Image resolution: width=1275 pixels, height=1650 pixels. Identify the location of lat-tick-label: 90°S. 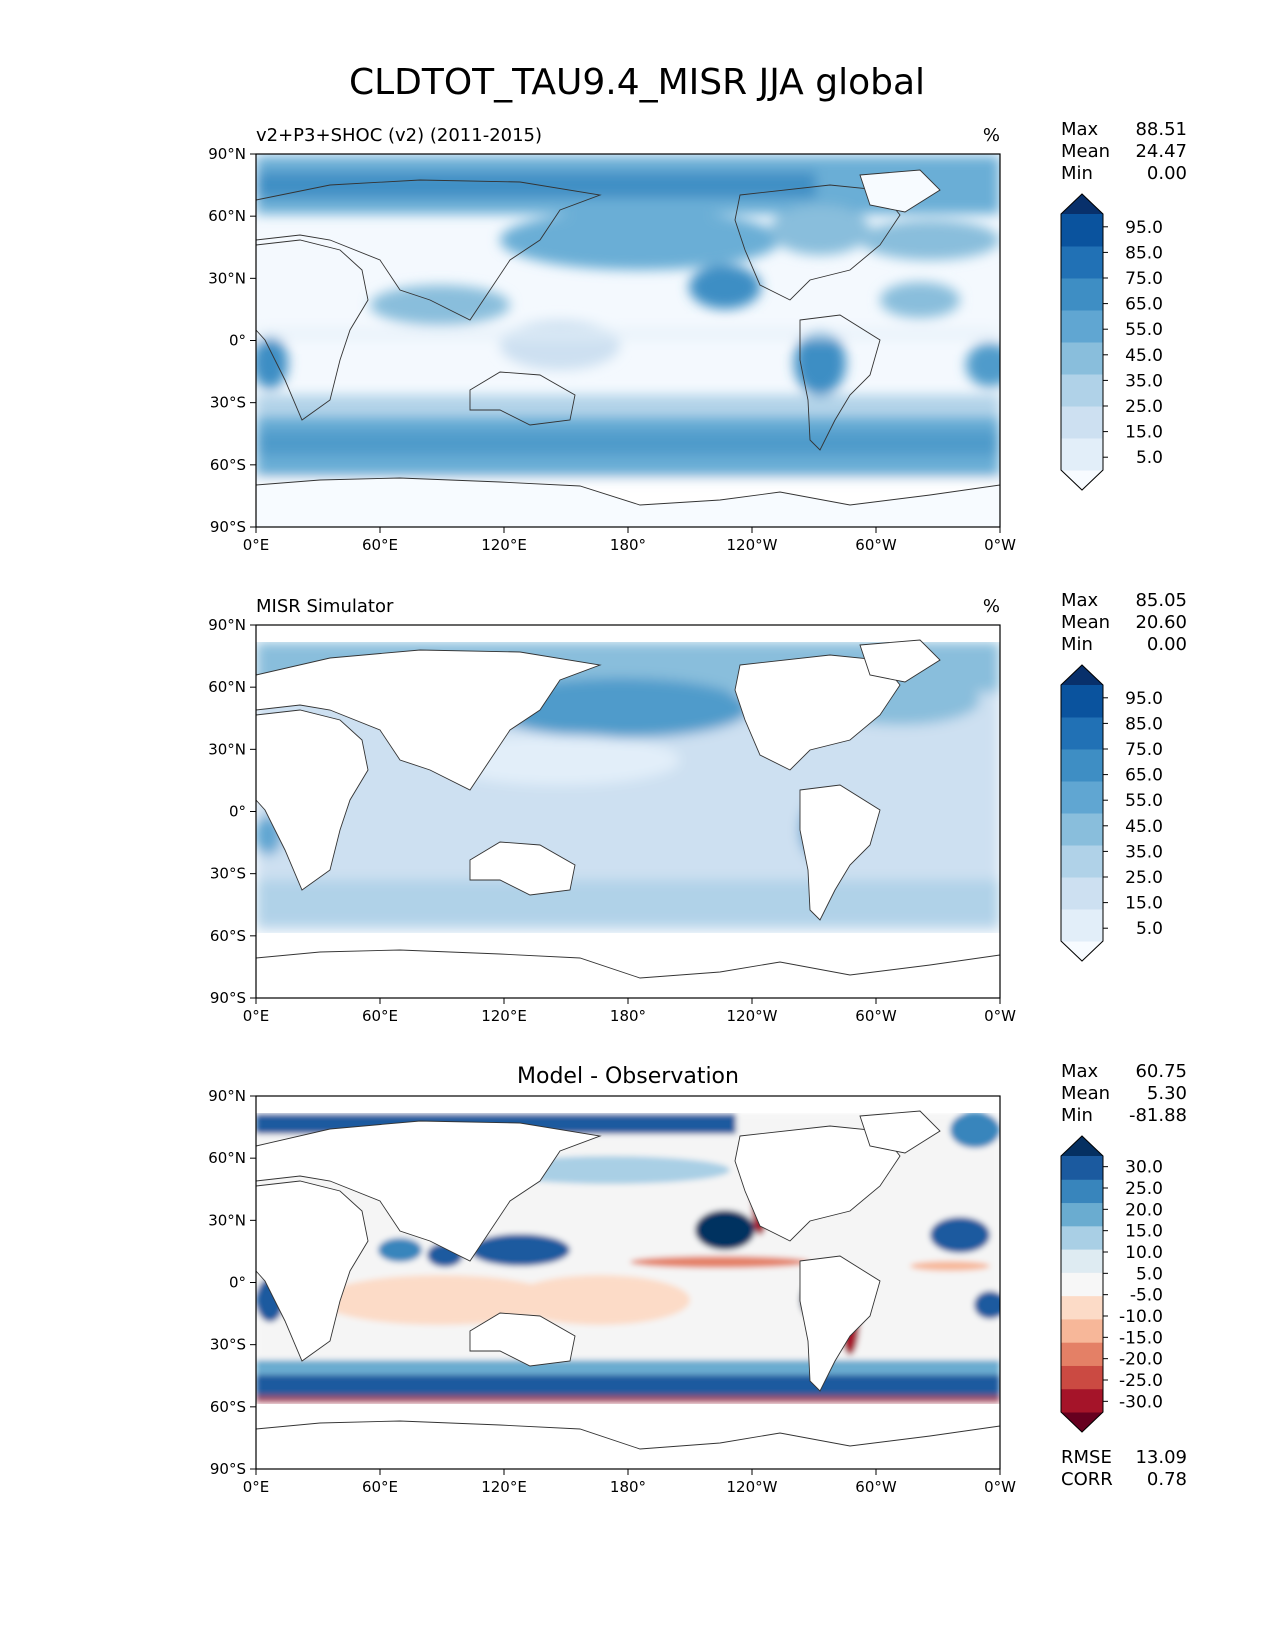
(228, 1469).